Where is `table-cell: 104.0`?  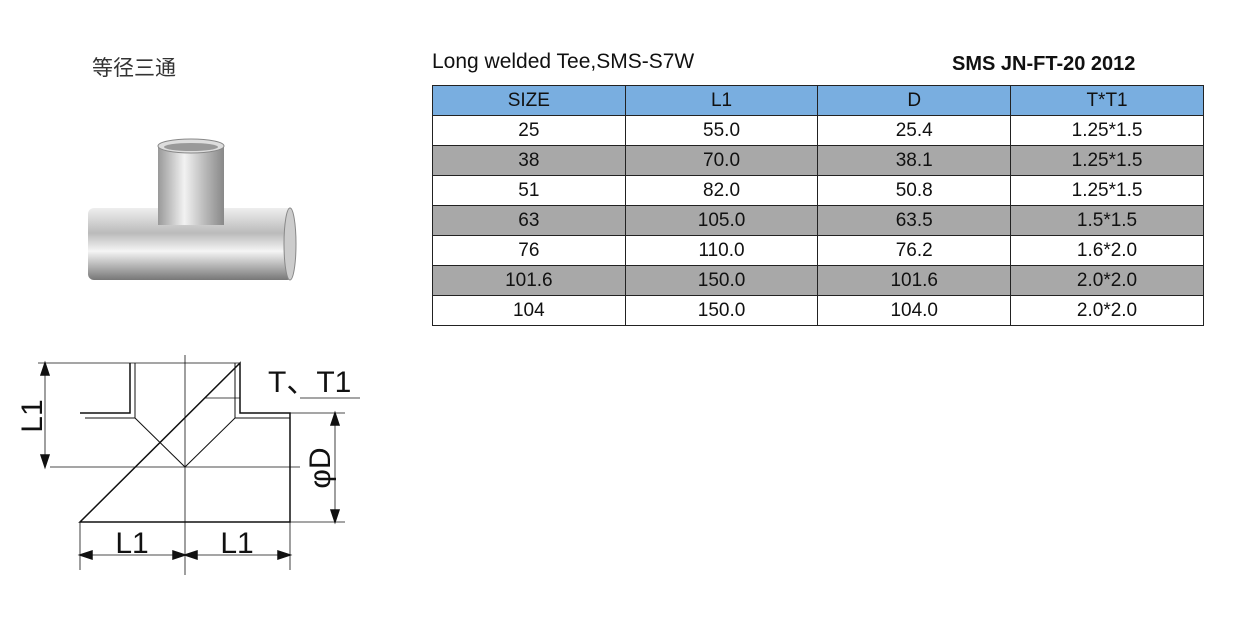
table-cell: 104.0 is located at coordinates (914, 310).